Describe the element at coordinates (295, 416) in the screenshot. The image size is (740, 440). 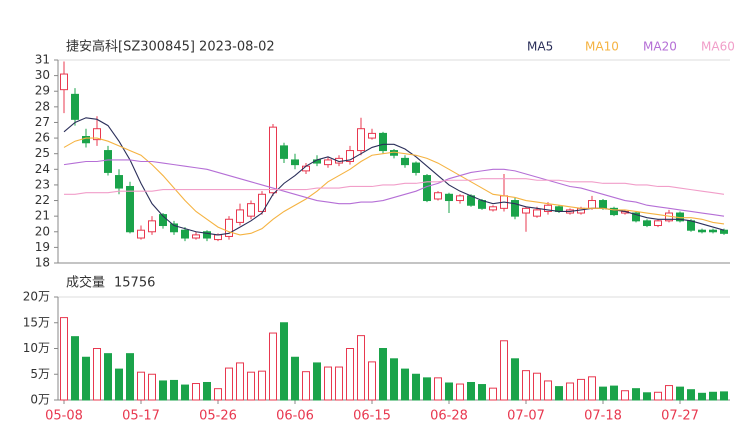
I see `x-tick-label: 06-06` at that location.